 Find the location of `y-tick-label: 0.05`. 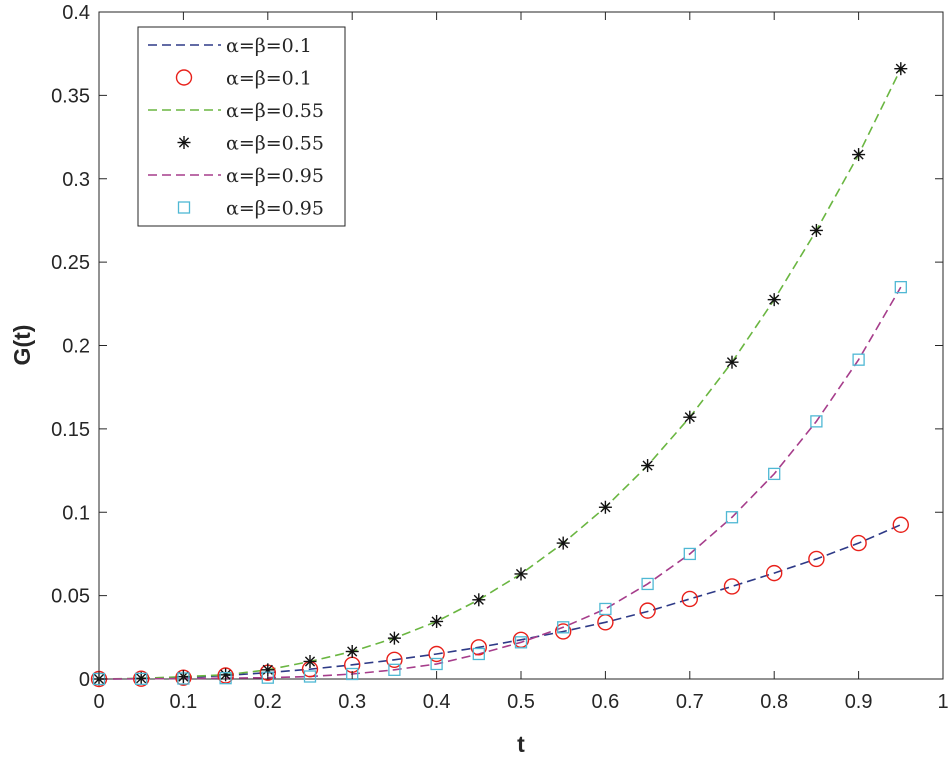

y-tick-label: 0.05 is located at coordinates (70, 597).